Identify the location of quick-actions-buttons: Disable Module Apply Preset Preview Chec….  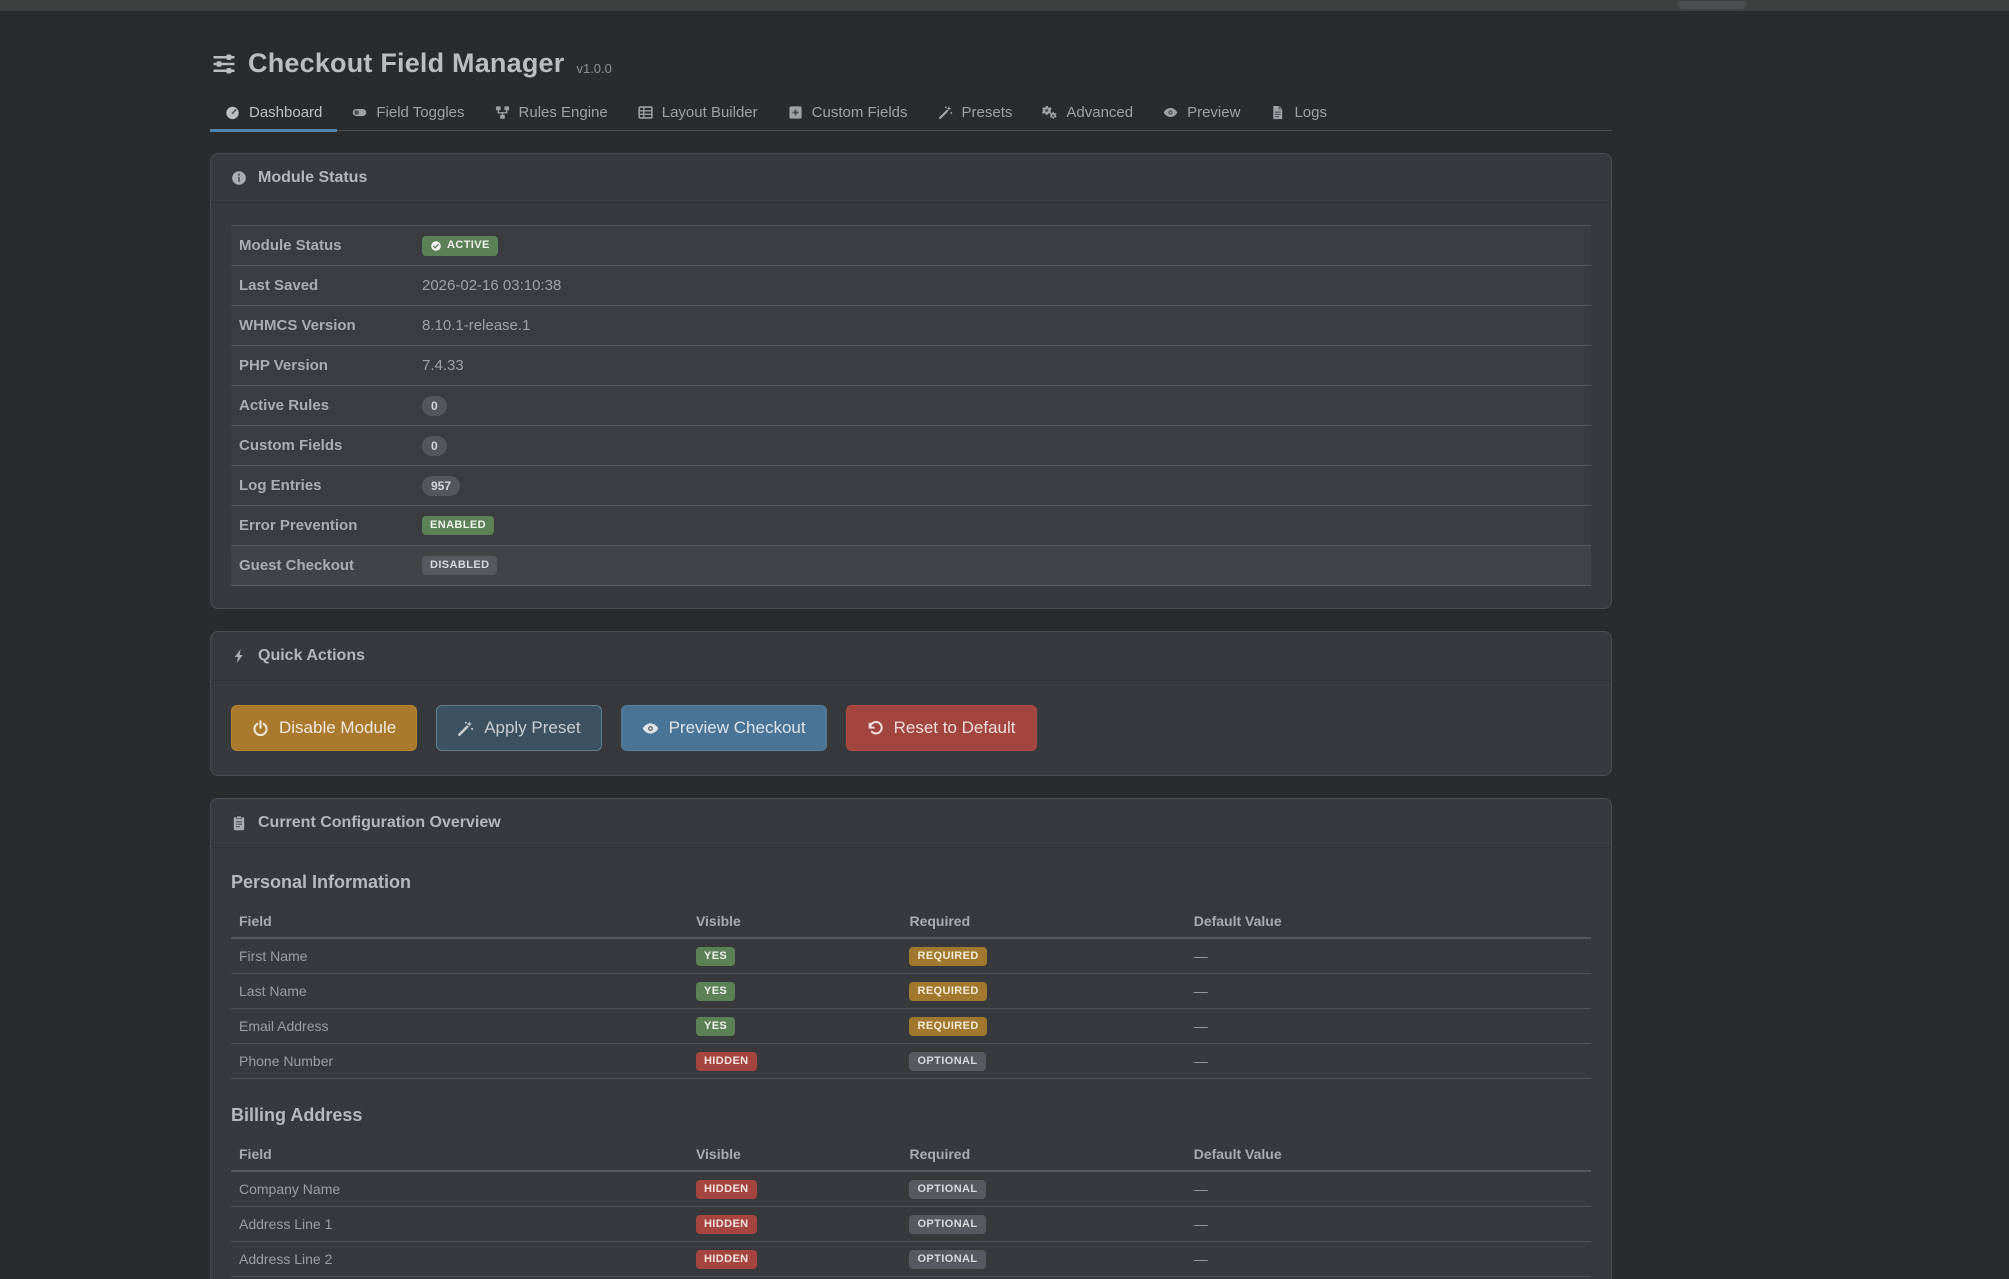
(911, 728).